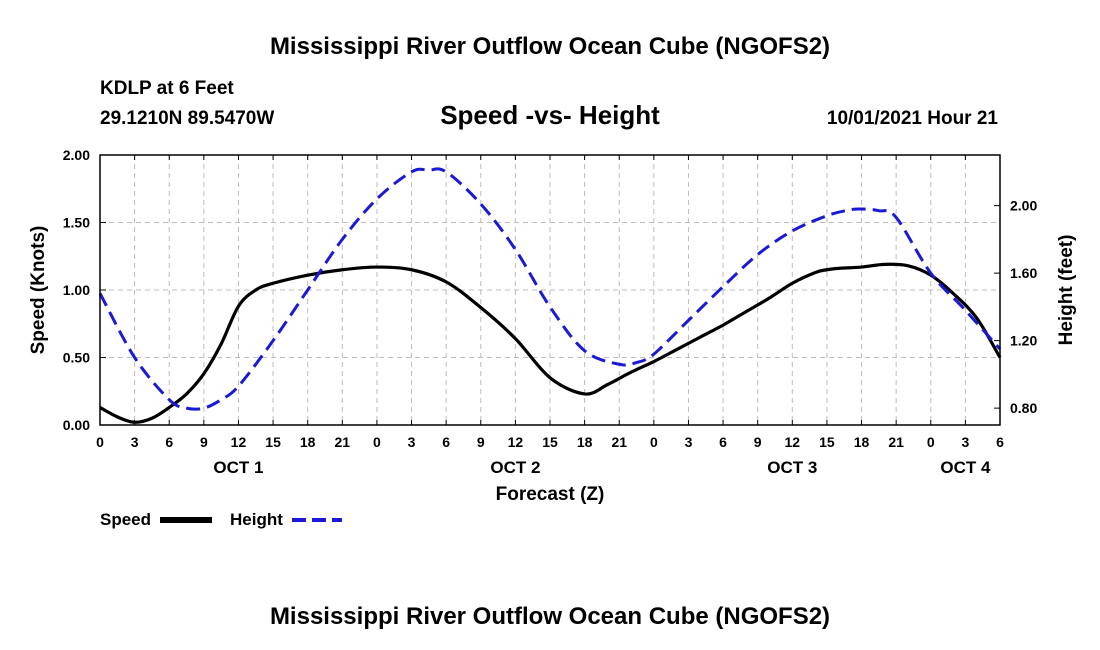 The height and width of the screenshot is (650, 1100). What do you see at coordinates (965, 467) in the screenshot?
I see `date-label-oct-4: OCT 4` at bounding box center [965, 467].